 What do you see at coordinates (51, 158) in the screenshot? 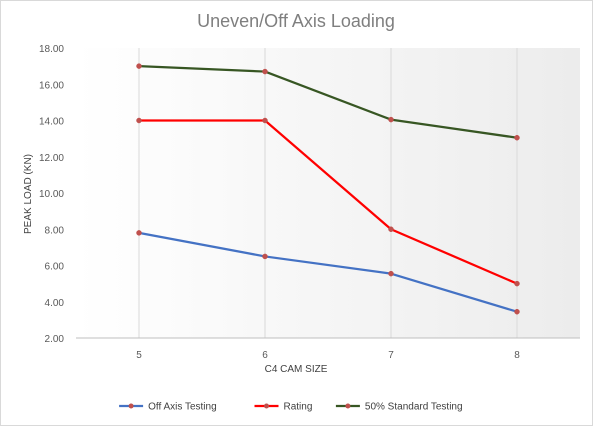
I see `y-tick-label: 12.00` at bounding box center [51, 158].